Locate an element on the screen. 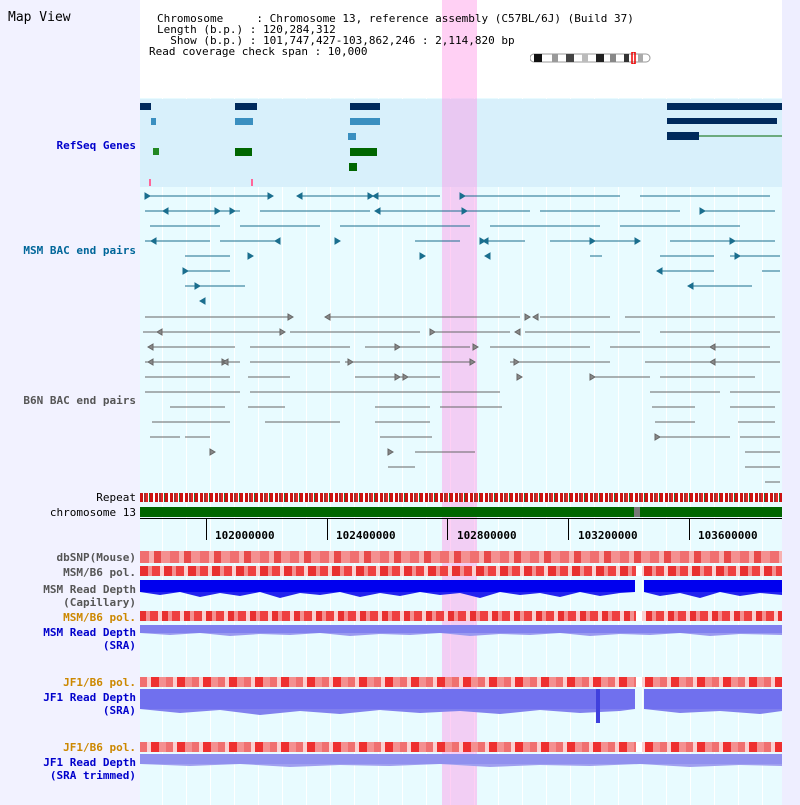 Image resolution: width=800 pixels, height=805 pixels. label-chromosome: chromosome 13 is located at coordinates (92, 512).